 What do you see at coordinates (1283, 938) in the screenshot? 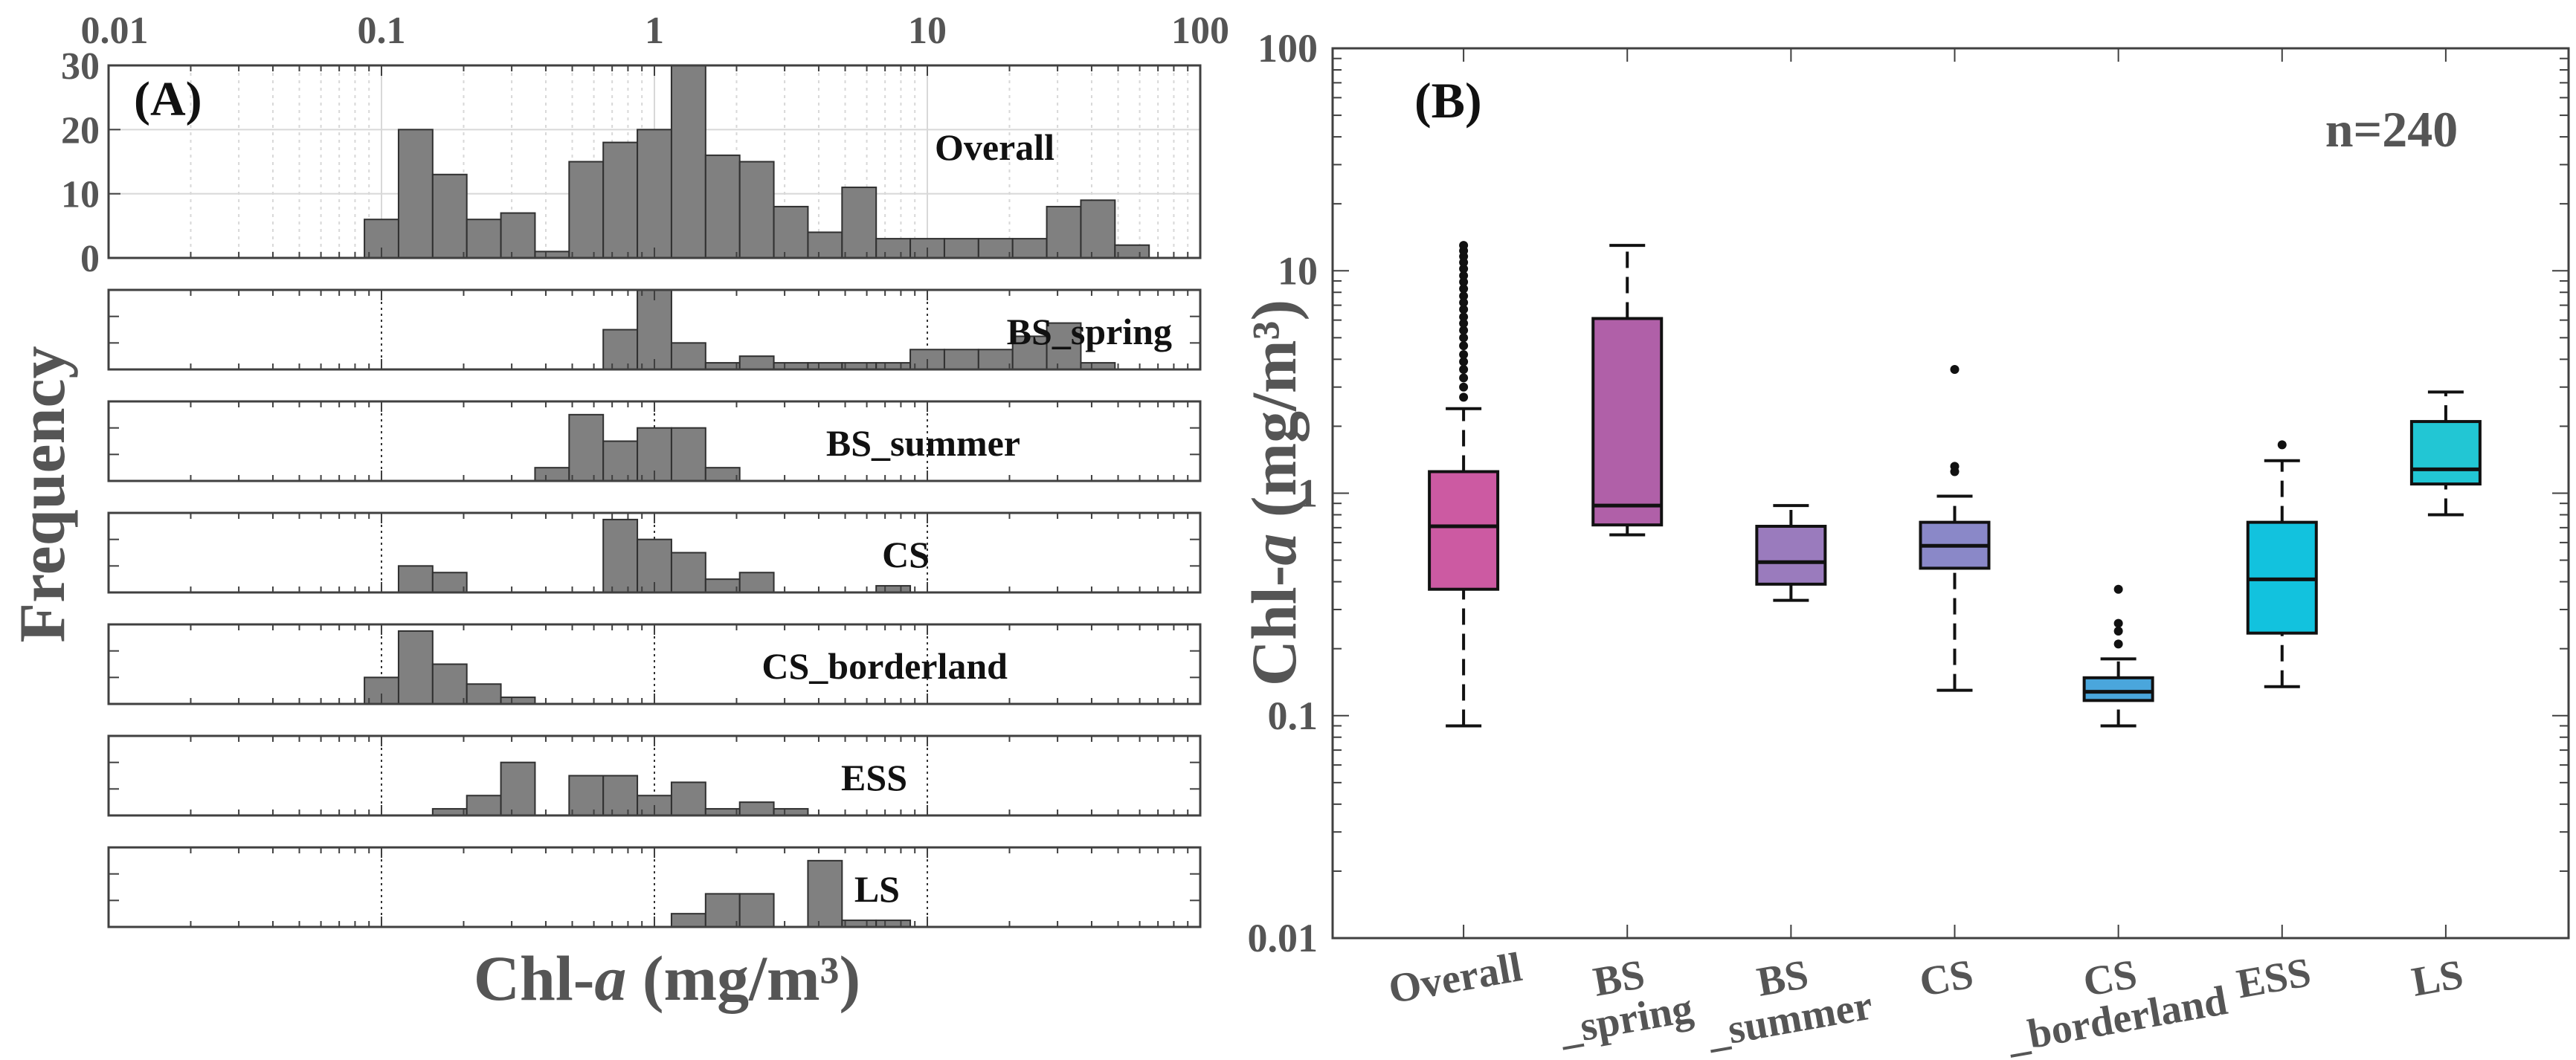
I see `y-tick-label: 0.01` at bounding box center [1283, 938].